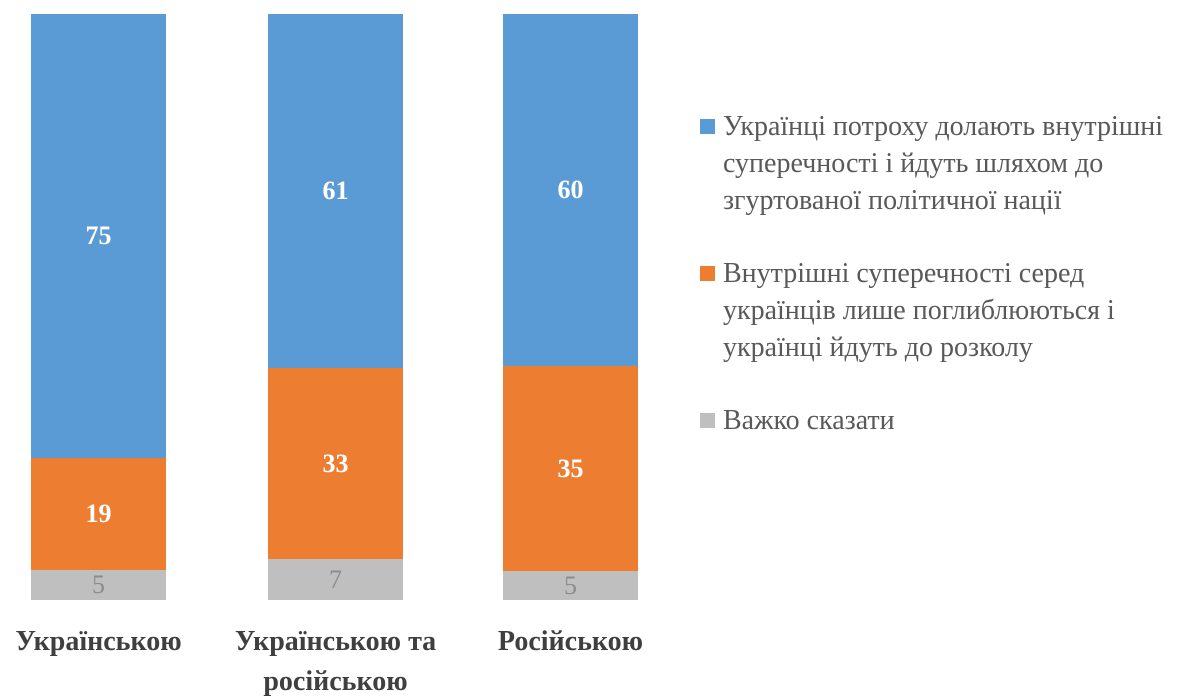 The height and width of the screenshot is (698, 1195). Describe the element at coordinates (335, 661) in the screenshot. I see `category-label: Українською та російською` at that location.